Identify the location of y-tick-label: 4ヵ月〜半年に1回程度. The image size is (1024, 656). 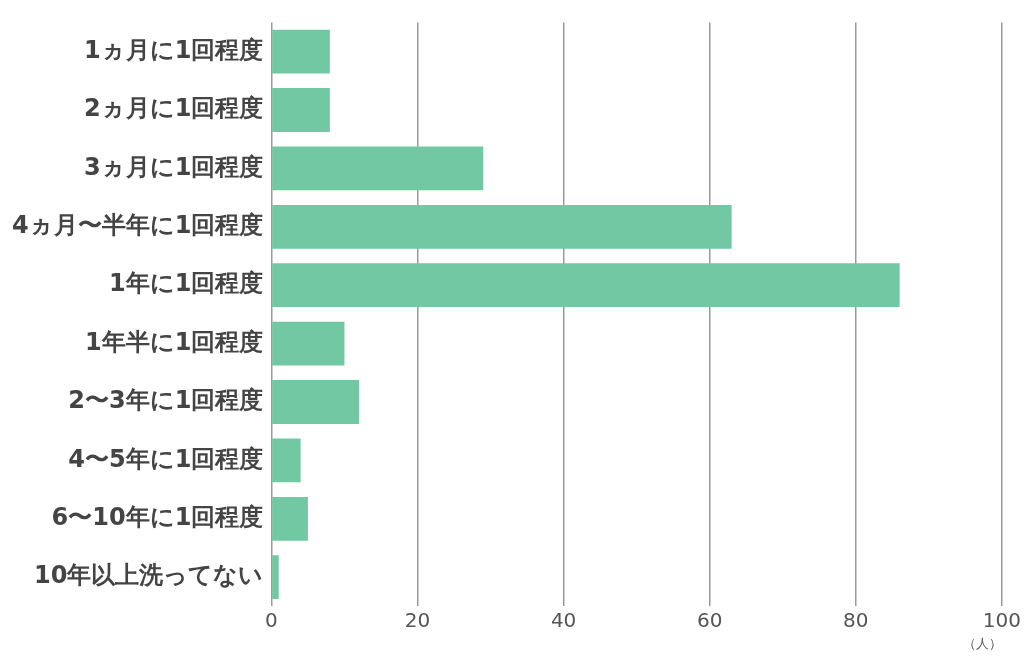
(137, 225).